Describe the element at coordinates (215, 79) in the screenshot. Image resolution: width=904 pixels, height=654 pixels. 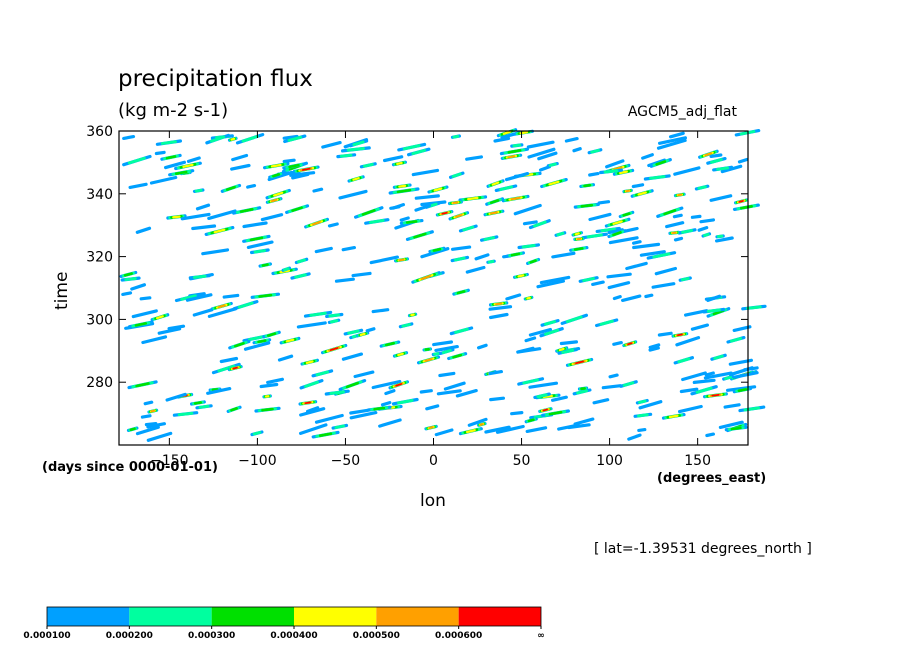
I see `chart-title: precipitation flux` at that location.